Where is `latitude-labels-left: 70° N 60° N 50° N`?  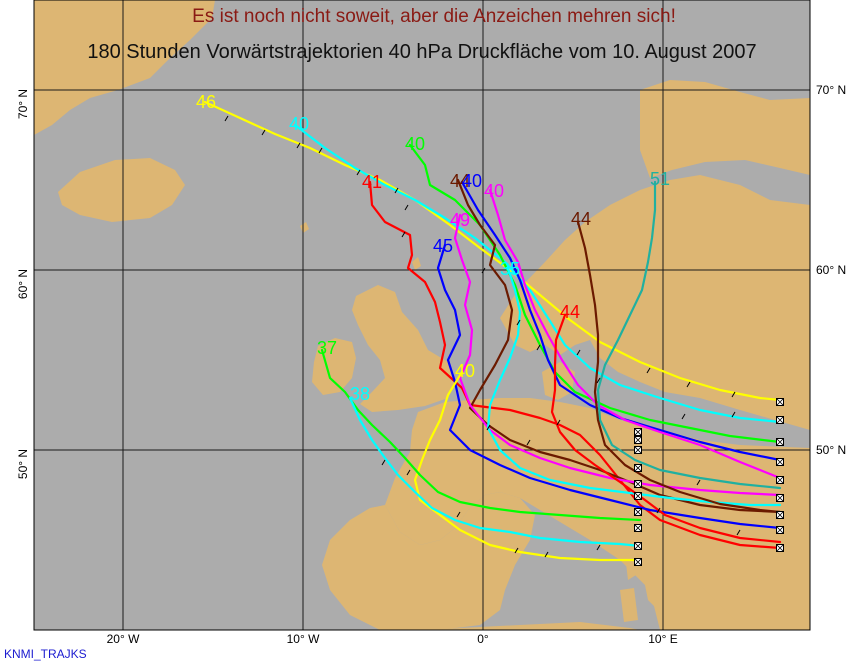 latitude-labels-left: 70° N 60° N 50° N is located at coordinates (23, 284).